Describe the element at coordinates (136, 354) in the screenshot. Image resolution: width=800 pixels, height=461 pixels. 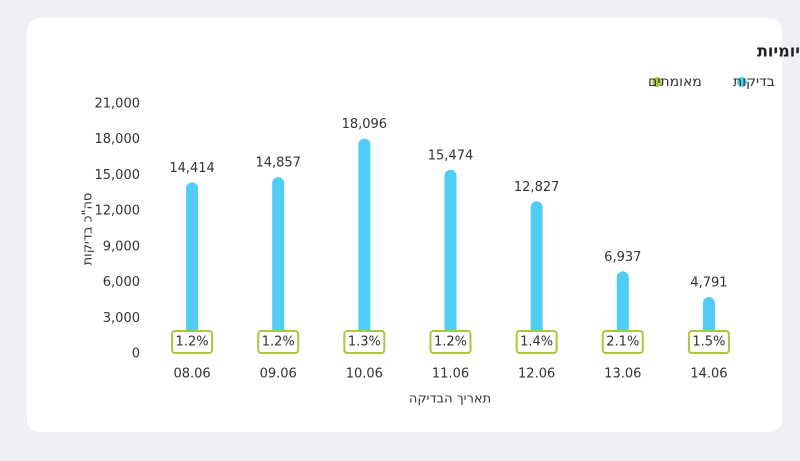
I see `y-tick-label: 0` at that location.